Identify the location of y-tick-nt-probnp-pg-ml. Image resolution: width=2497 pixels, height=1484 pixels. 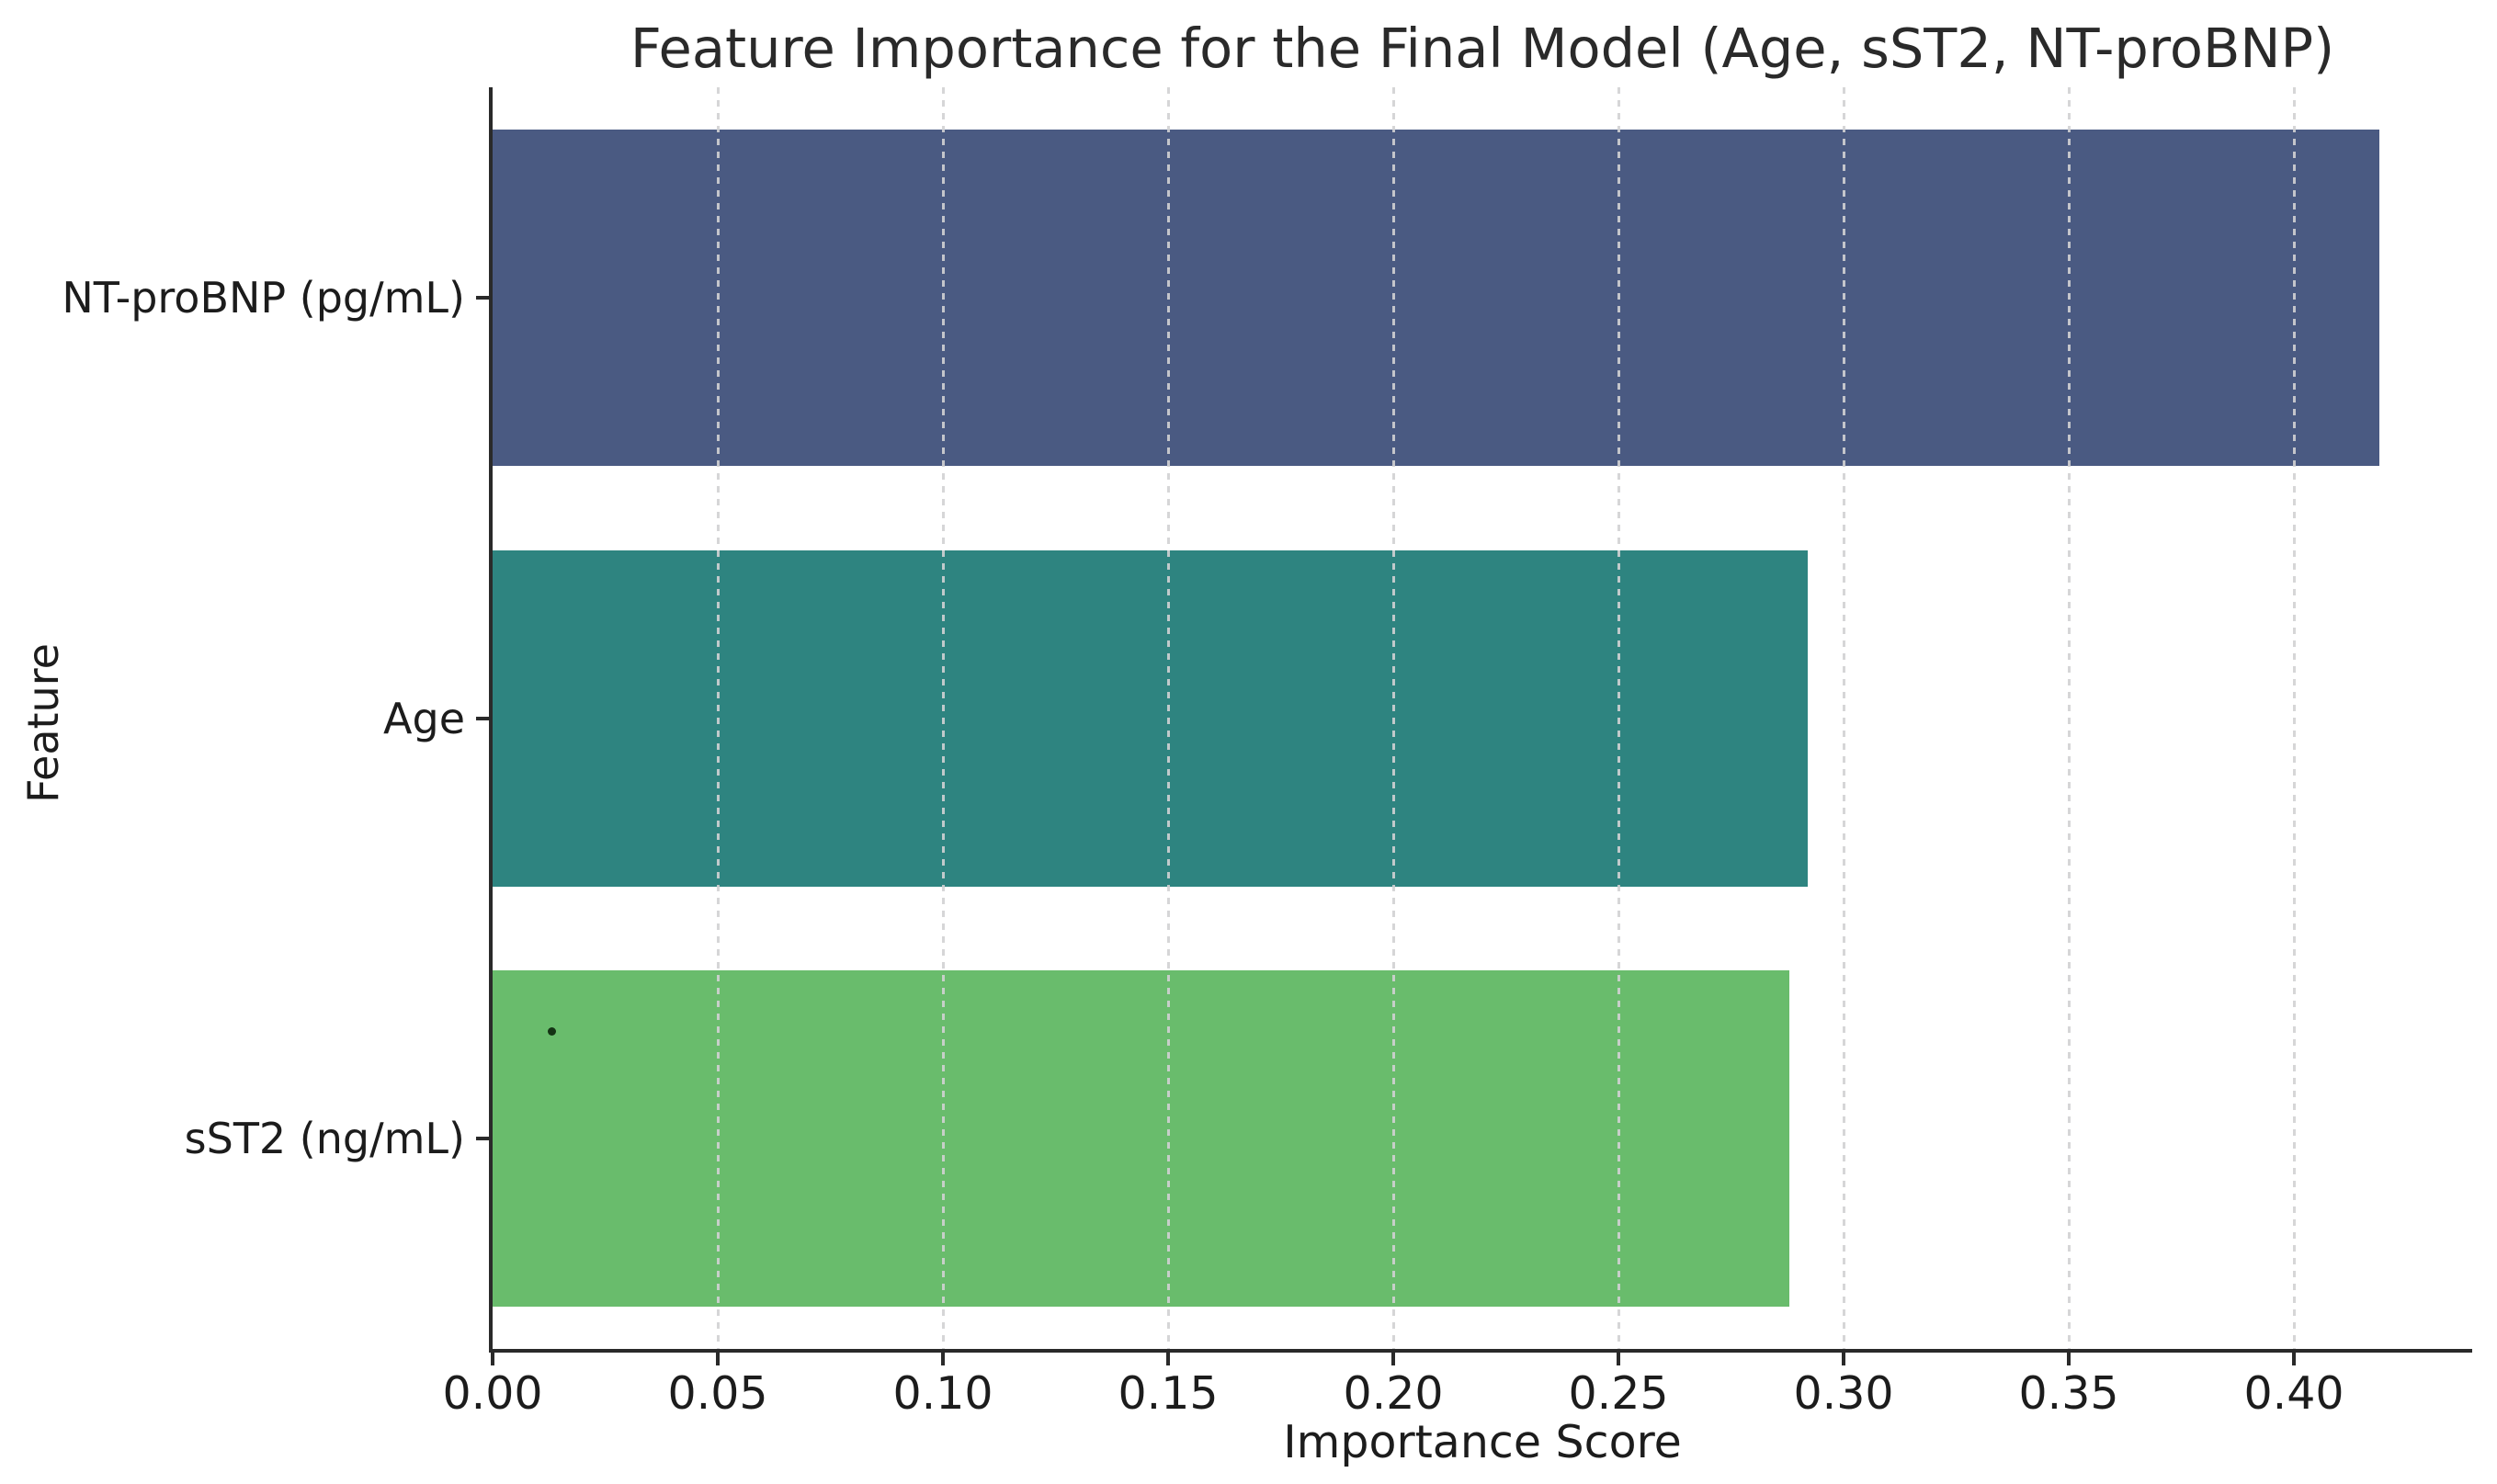
(483, 298).